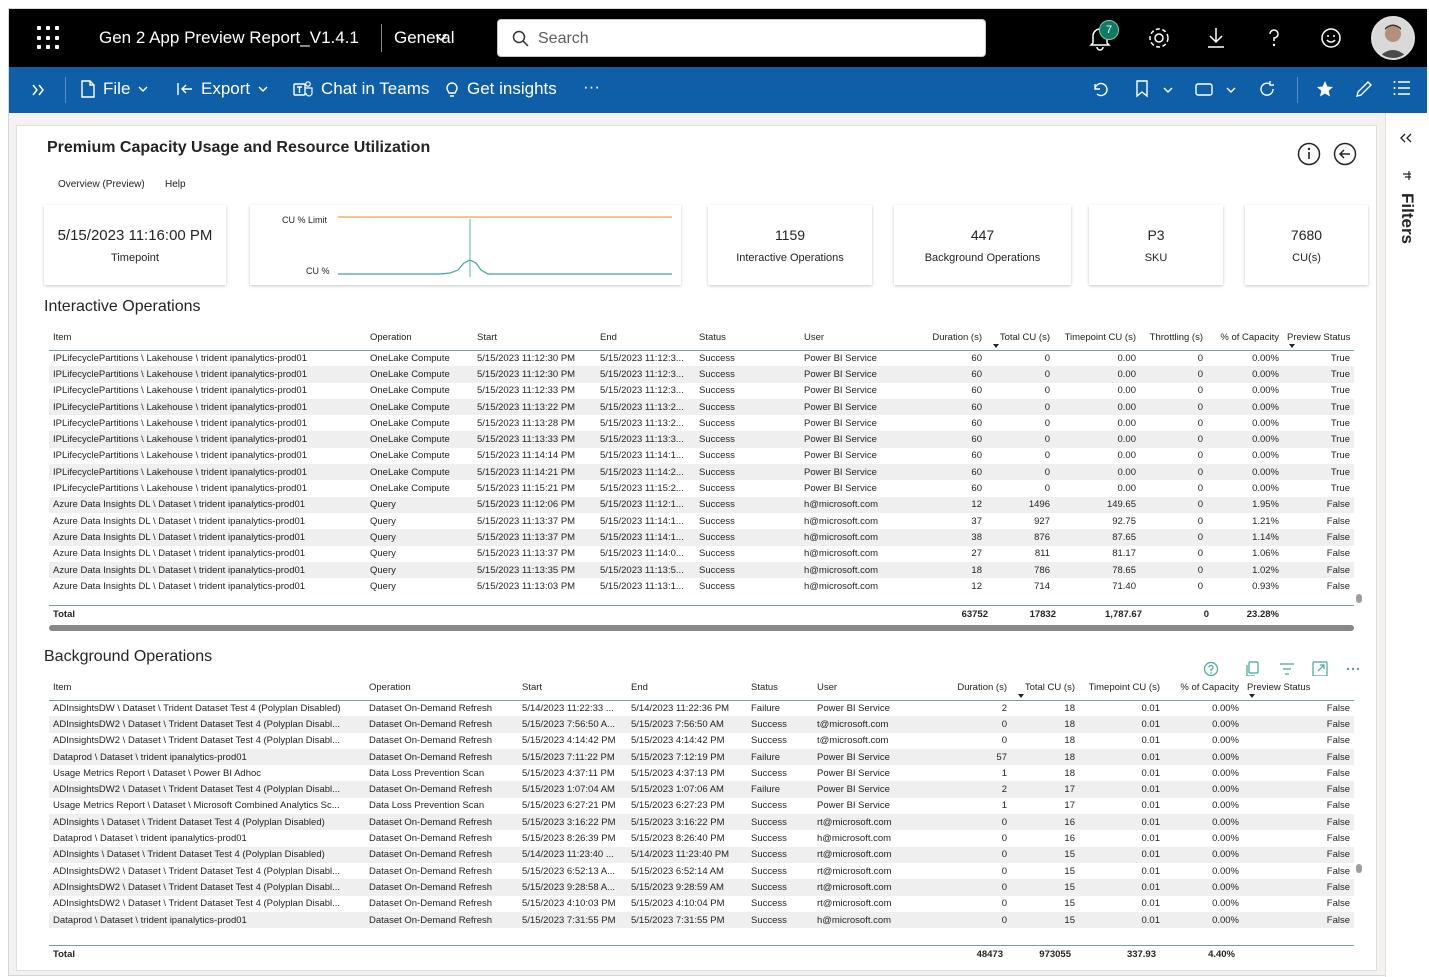 The image size is (1429, 977). What do you see at coordinates (424, 38) in the screenshot?
I see `workspace-selector: General` at bounding box center [424, 38].